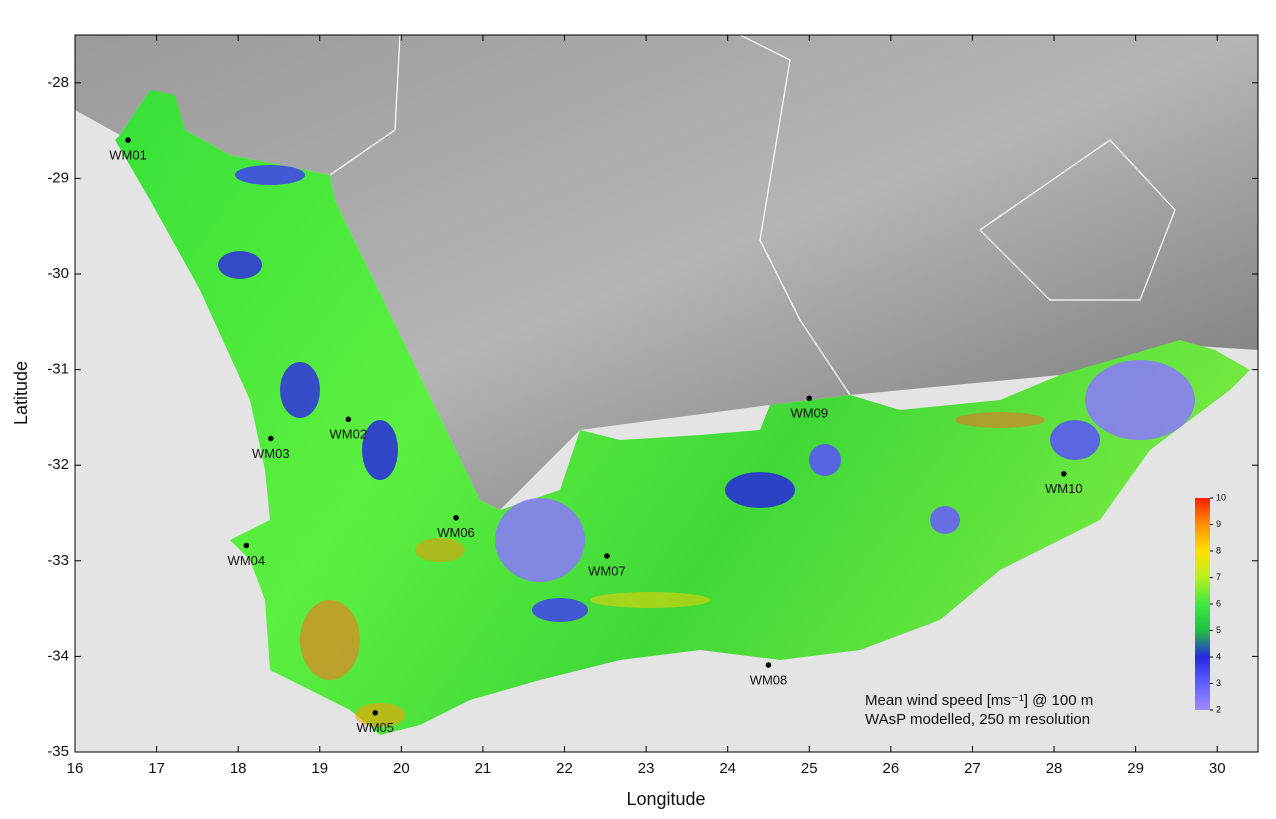  I want to click on x-tick-label: 19, so click(319, 768).